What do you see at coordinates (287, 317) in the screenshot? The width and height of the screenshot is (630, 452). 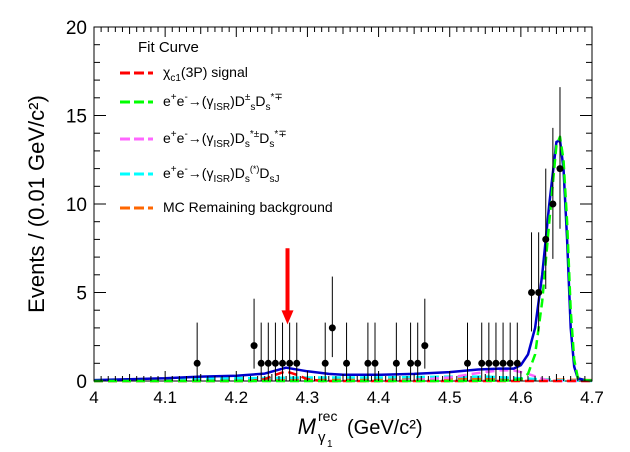 I see `arrow-head` at bounding box center [287, 317].